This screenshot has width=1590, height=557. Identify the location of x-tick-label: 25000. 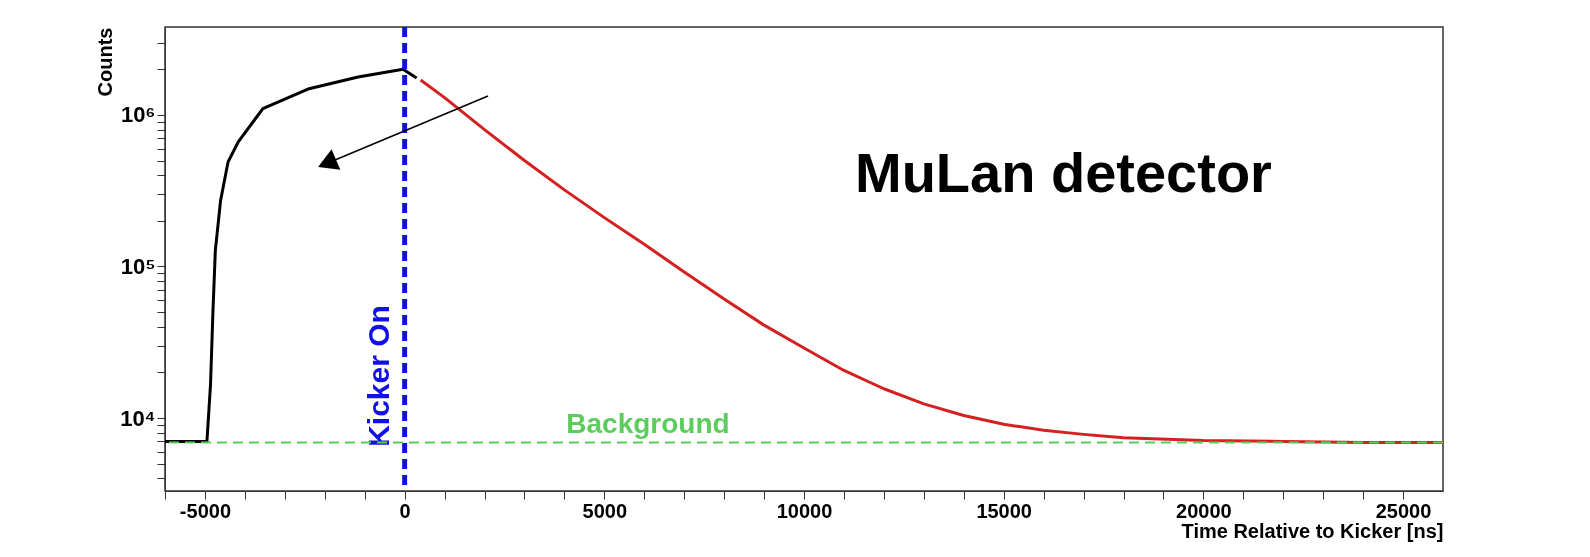
(1403, 510).